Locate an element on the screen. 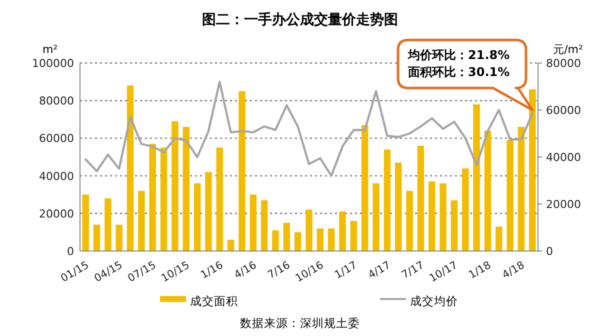 This screenshot has height=336, width=599. y2-tick-label: 60000 is located at coordinates (563, 110).